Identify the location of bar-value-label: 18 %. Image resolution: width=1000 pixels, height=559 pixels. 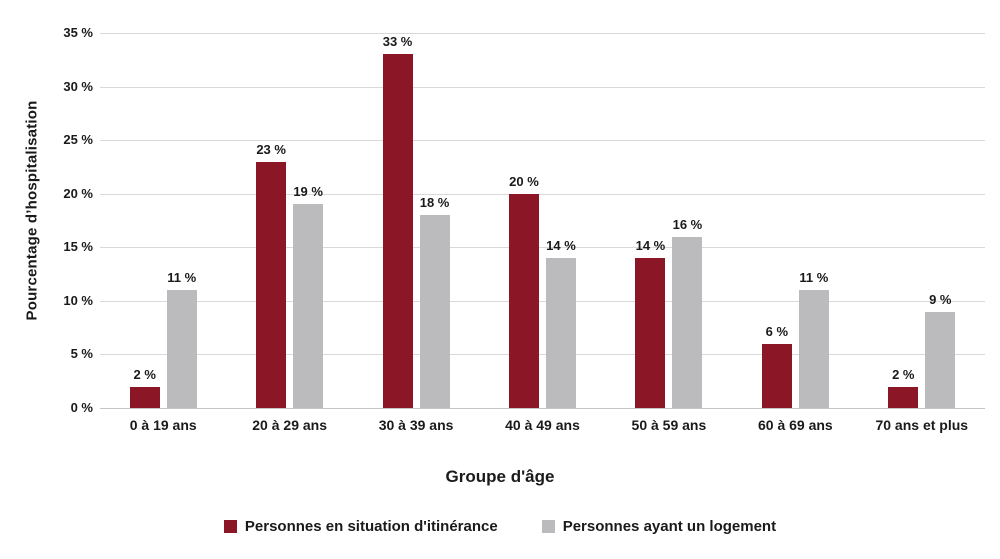
(434, 203).